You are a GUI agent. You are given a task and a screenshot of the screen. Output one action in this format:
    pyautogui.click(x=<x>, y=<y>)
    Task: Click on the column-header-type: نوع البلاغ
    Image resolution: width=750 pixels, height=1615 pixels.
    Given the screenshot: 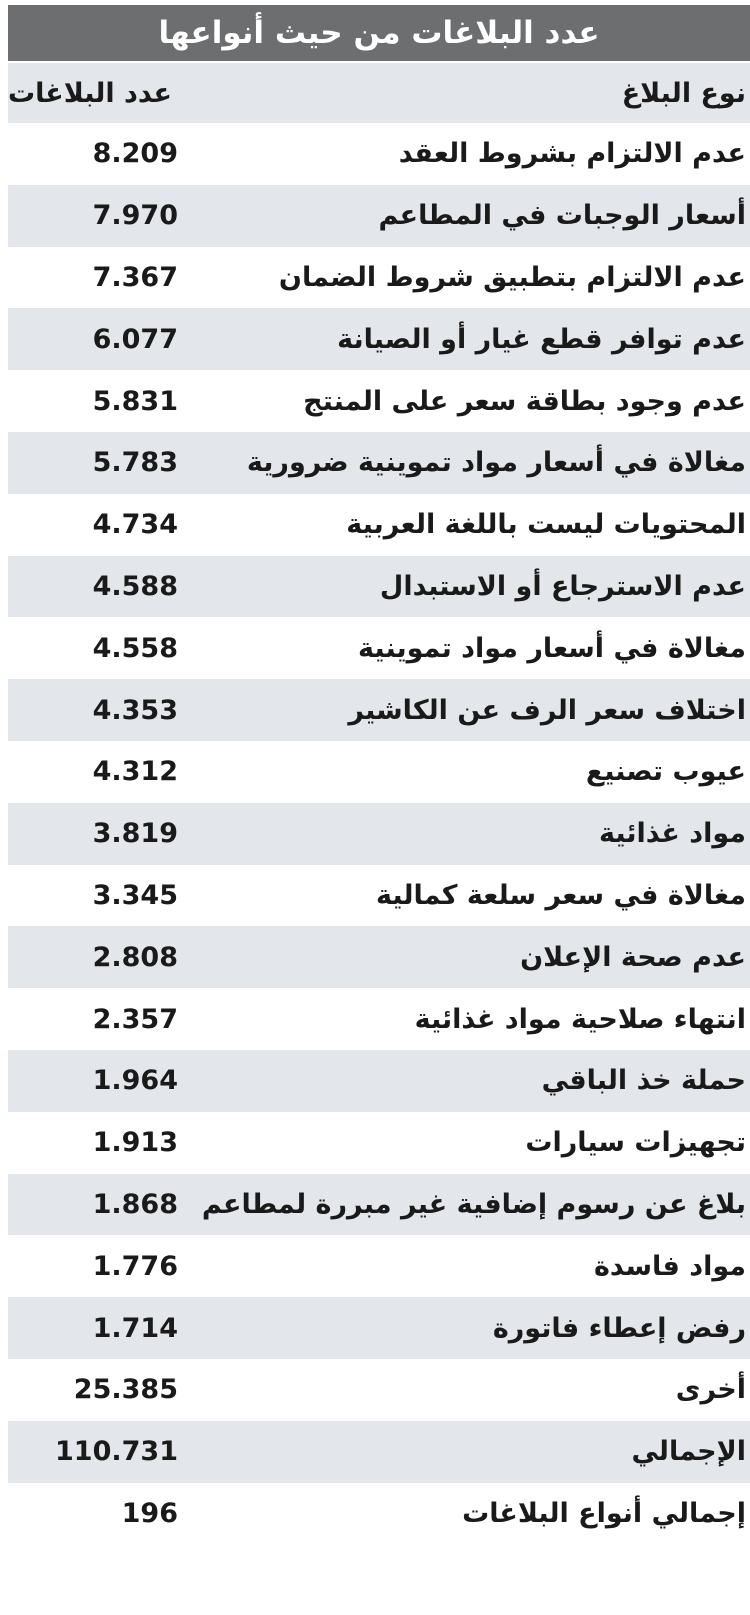 What is the action you would take?
    pyautogui.click(x=683, y=93)
    